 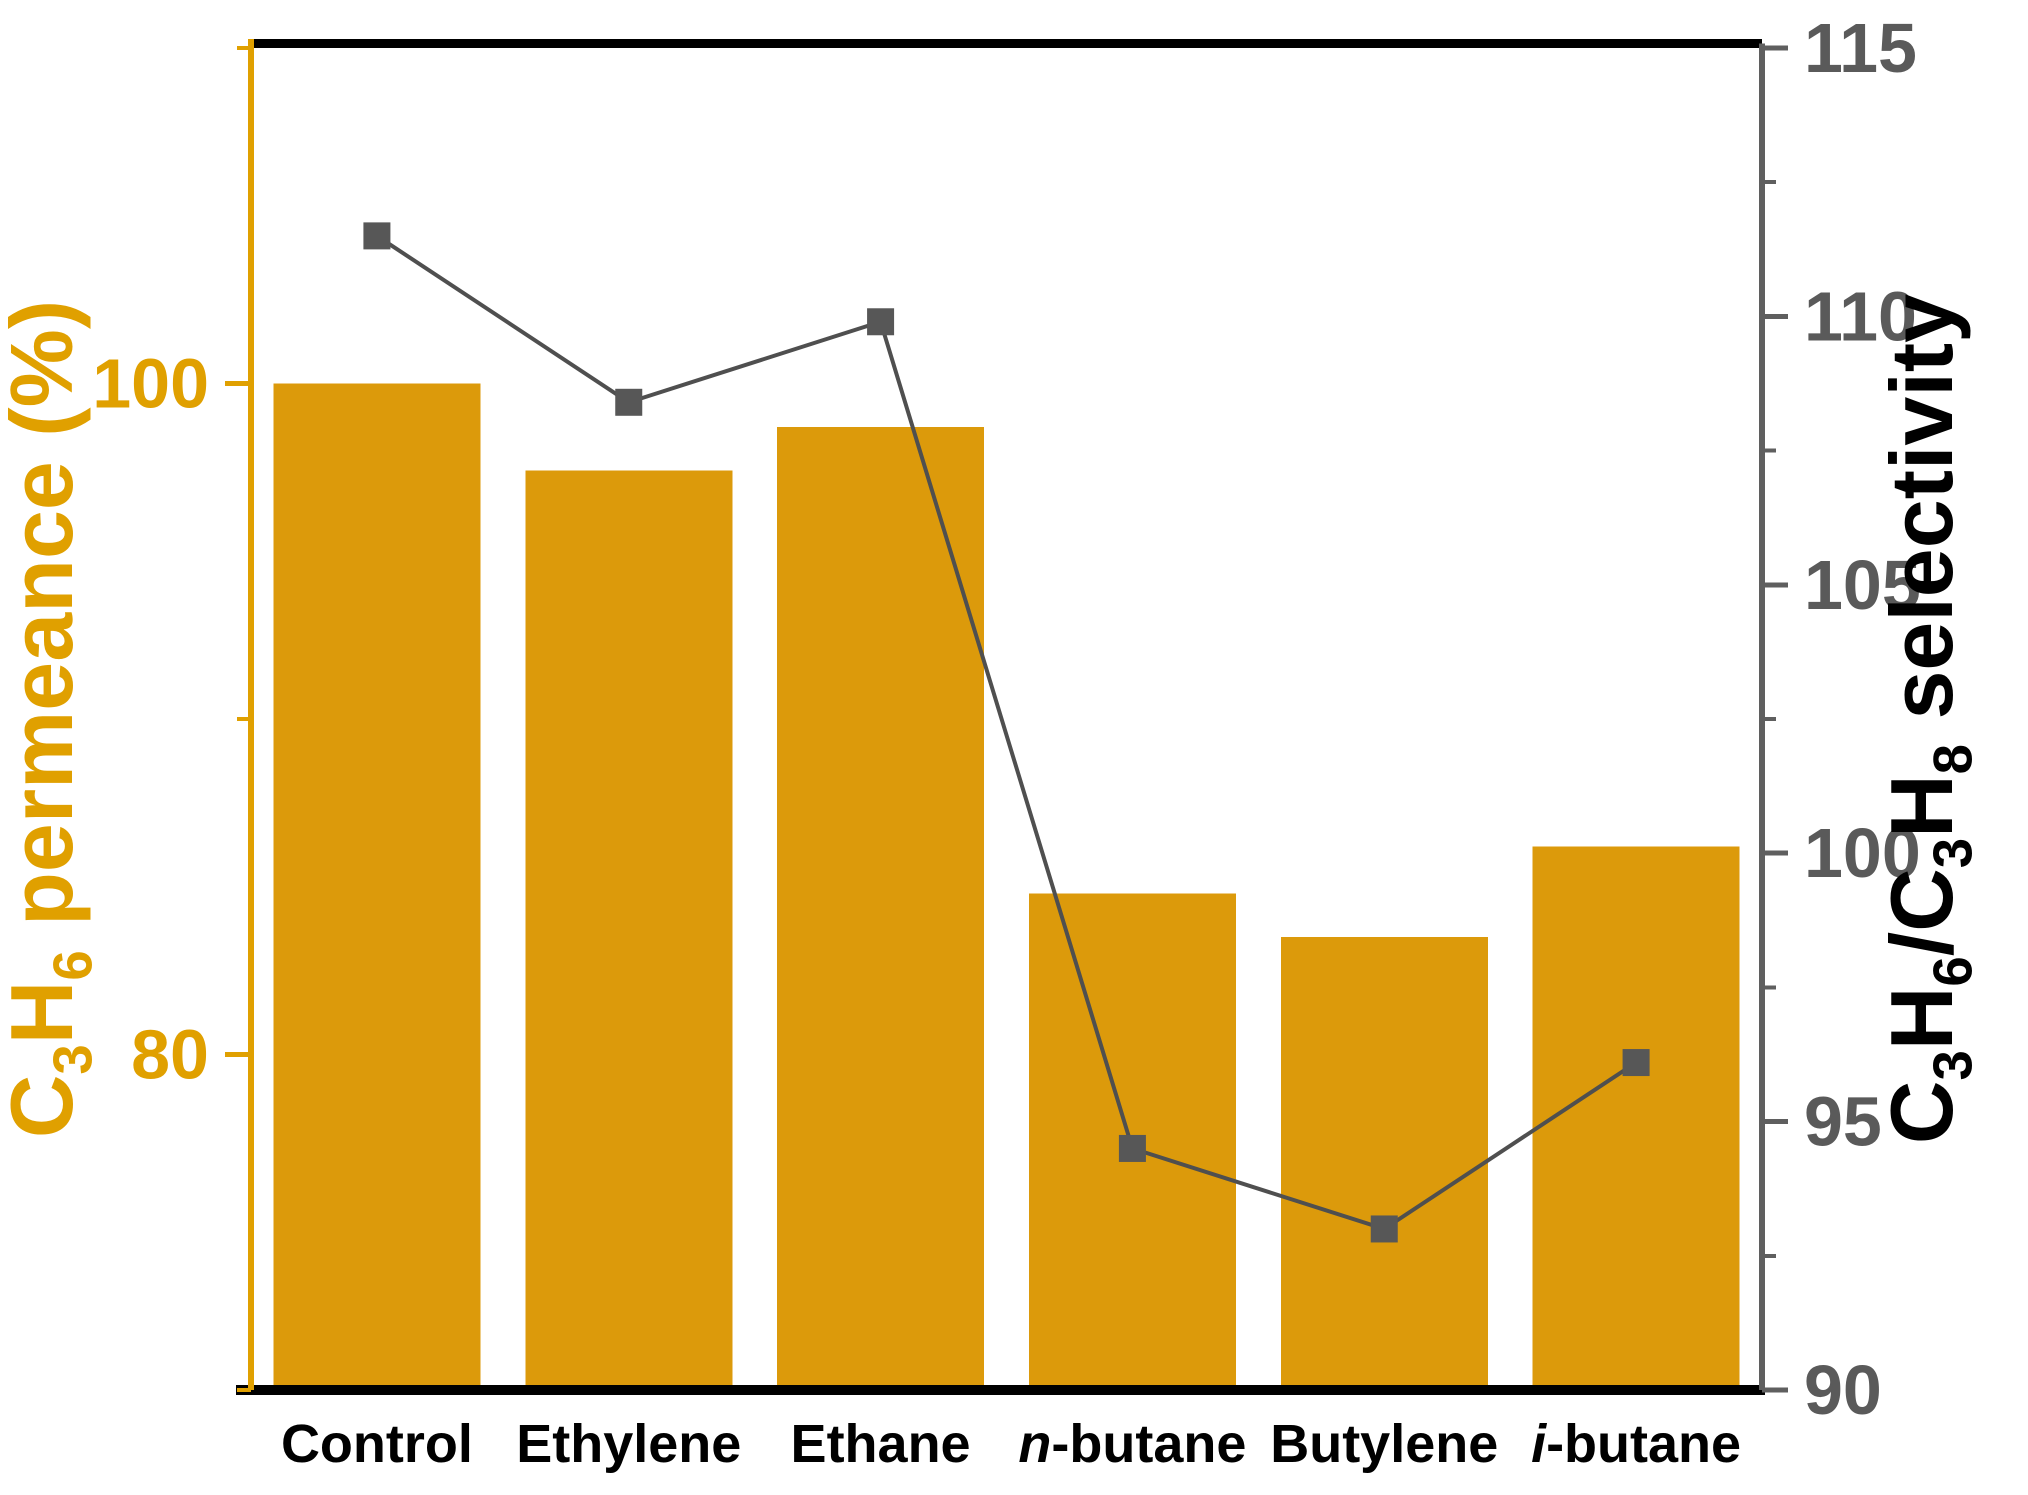 I want to click on right-axis-title: C3H6/C3H8 selectivity, so click(x=1927, y=719).